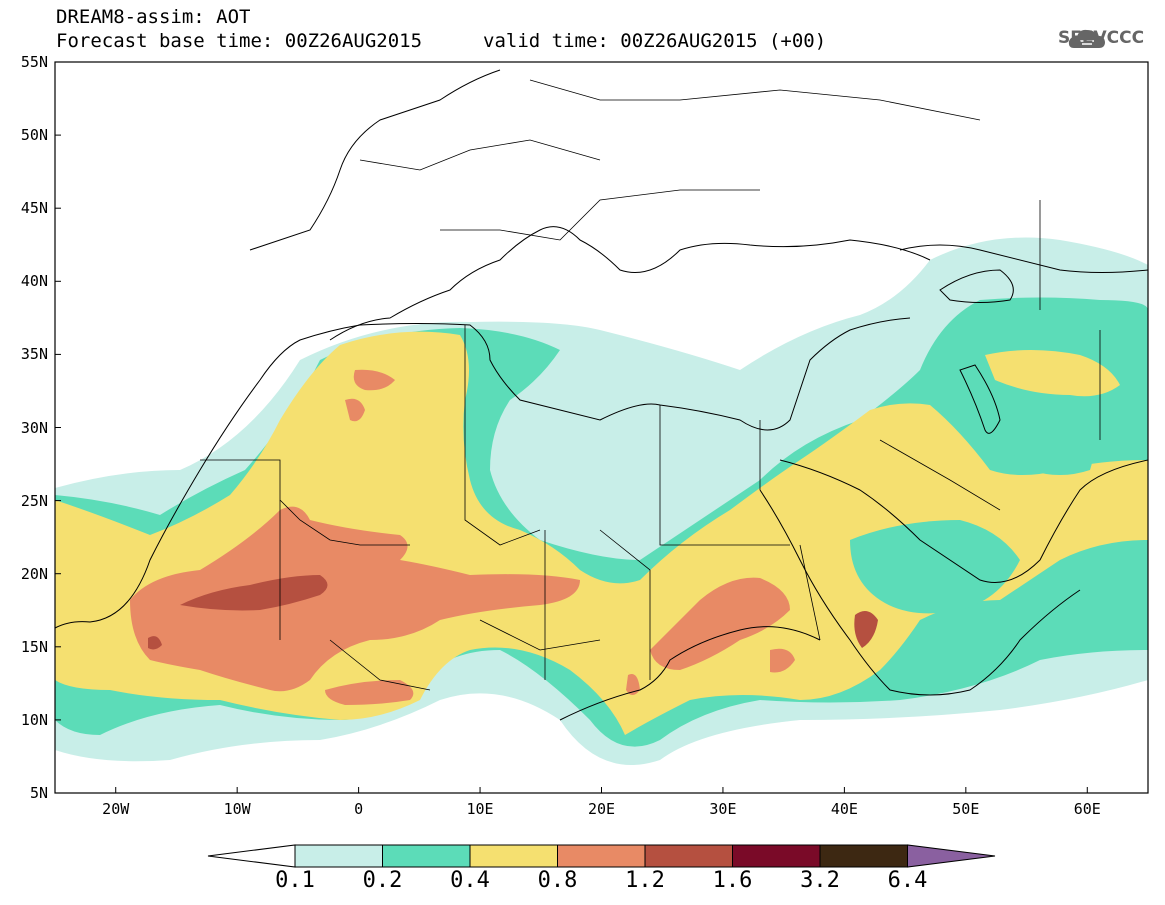  Describe the element at coordinates (601, 809) in the screenshot. I see `lon-label: 20E` at that location.